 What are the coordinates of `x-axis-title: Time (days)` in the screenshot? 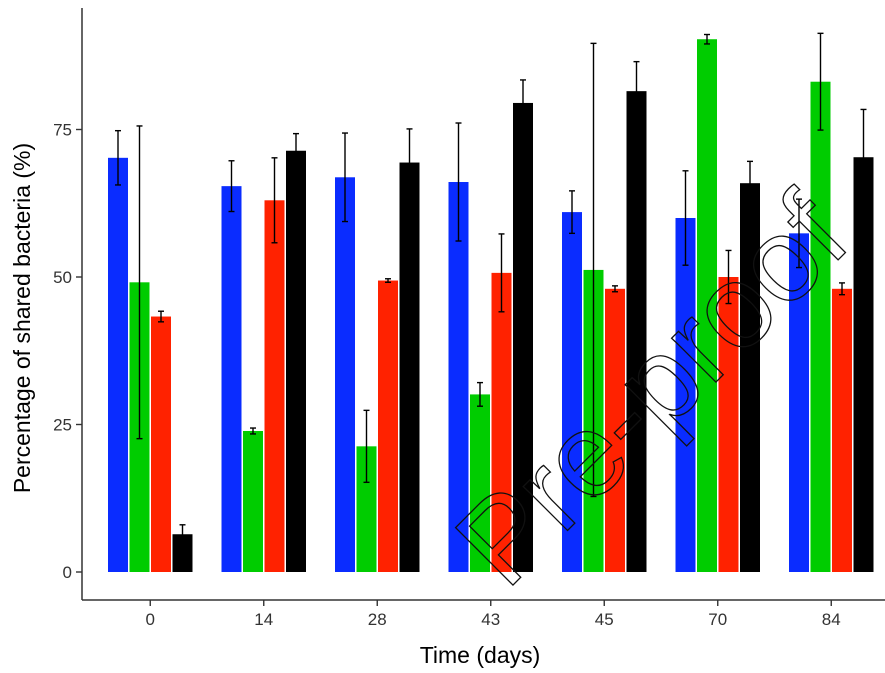 It's located at (480, 655).